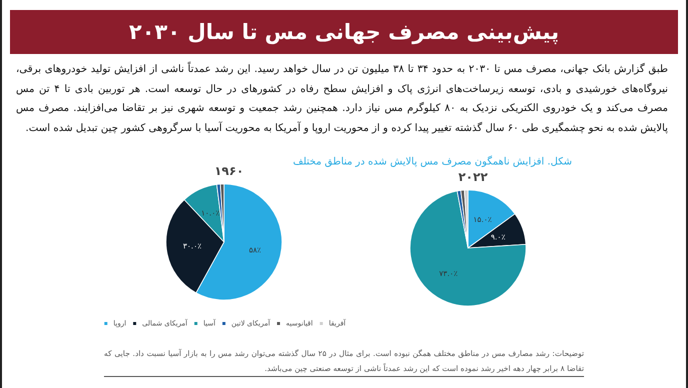  What do you see at coordinates (473, 177) in the screenshot?
I see `chart-title: ۲۰۲۲` at bounding box center [473, 177].